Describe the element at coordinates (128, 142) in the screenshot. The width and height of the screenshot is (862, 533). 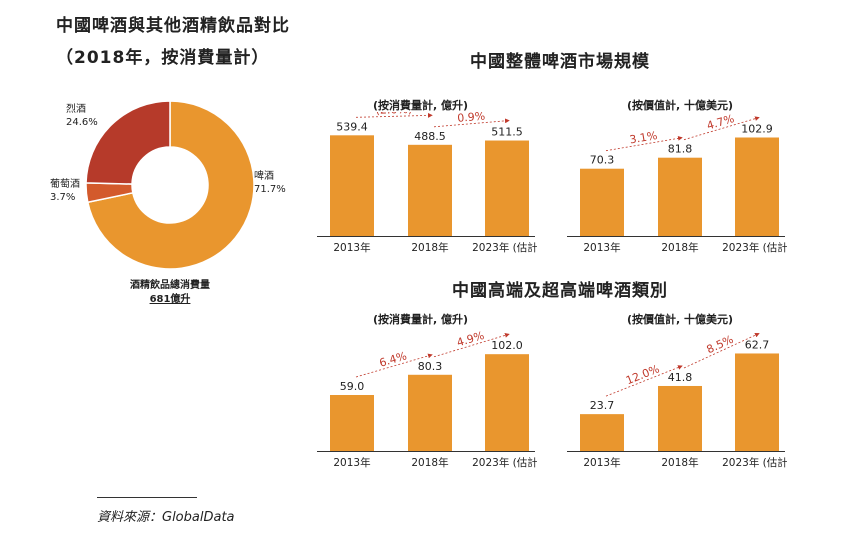
I see `pie-slice-spirits` at that location.